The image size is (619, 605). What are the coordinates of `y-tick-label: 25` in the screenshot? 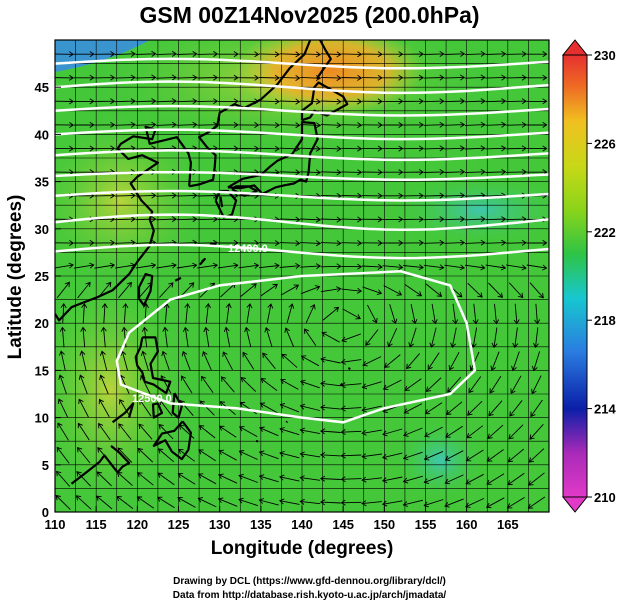 It's located at (42, 276).